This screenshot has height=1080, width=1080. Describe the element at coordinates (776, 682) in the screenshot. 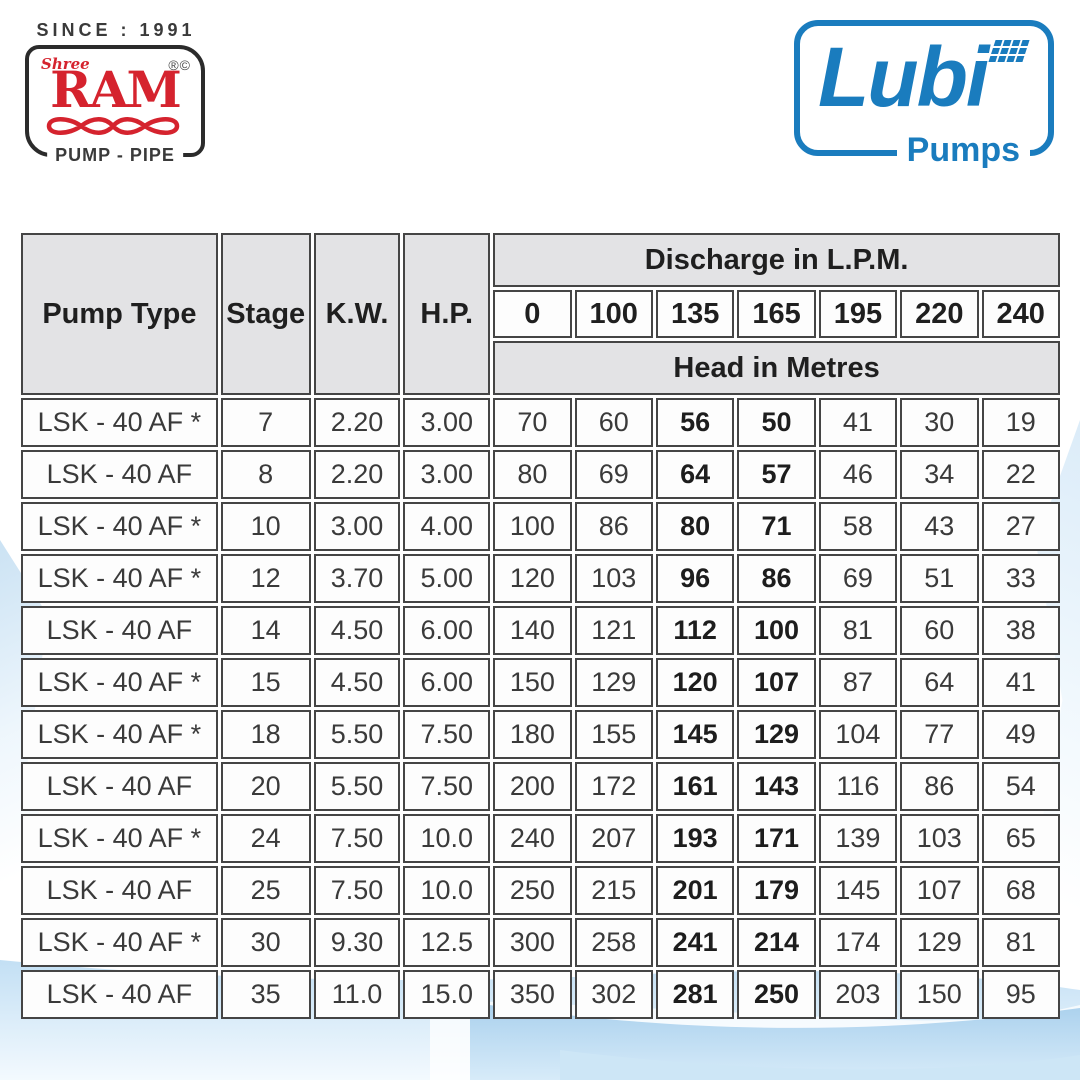

I see `head-value-cell: 107` at that location.